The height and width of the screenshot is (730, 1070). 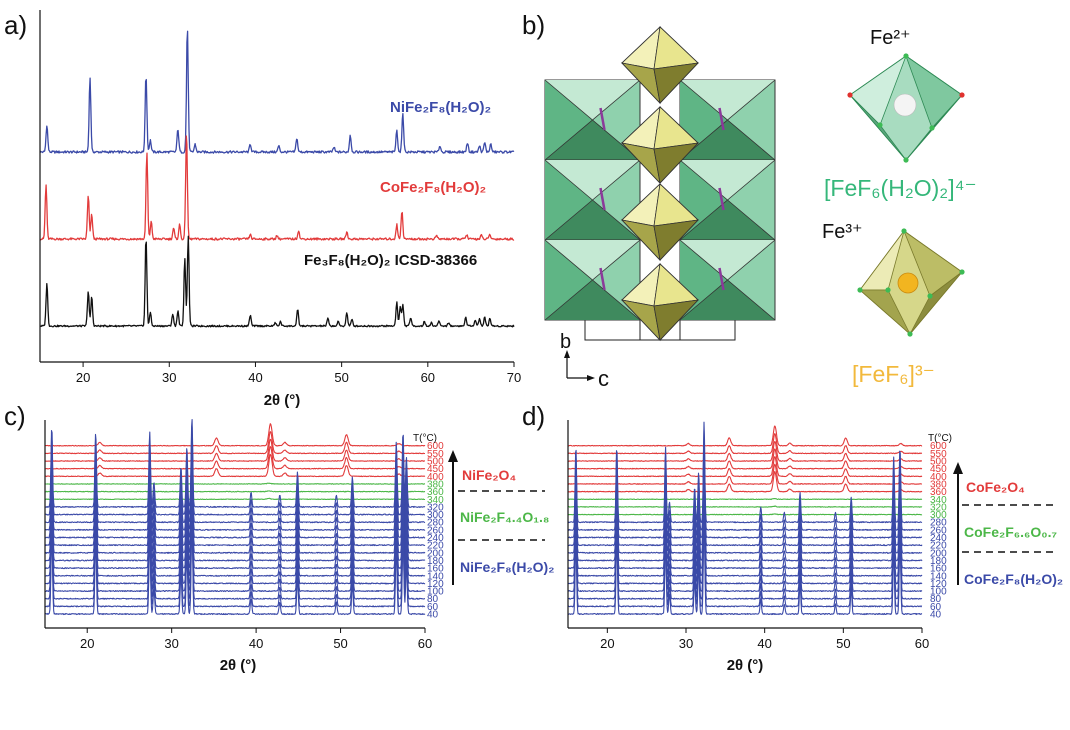 What do you see at coordinates (435, 484) in the screenshot?
I see `panel-c-temp-label-380: 380` at bounding box center [435, 484].